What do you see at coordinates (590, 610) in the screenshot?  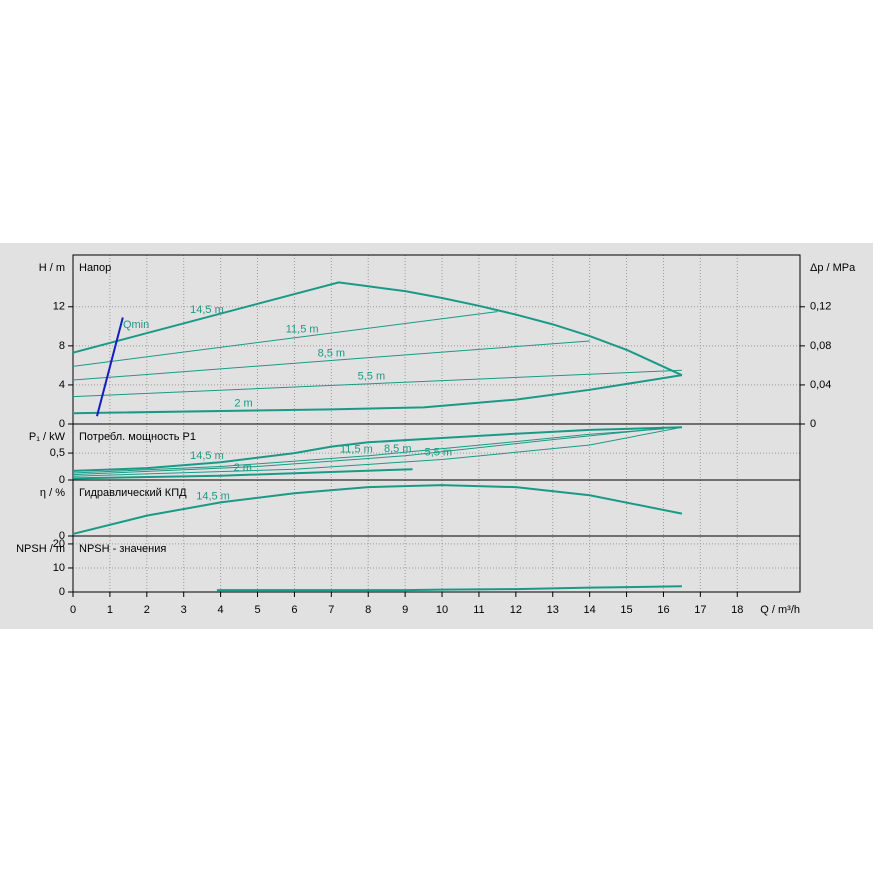 I see `x-tick-label: 14` at bounding box center [590, 610].